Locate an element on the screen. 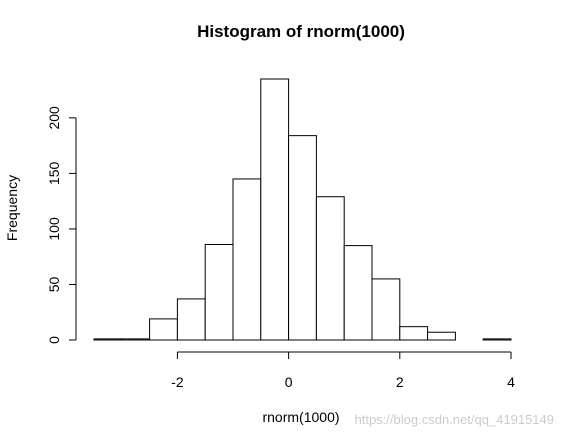  chart-title: Histogram of rnorm(1000) is located at coordinates (301, 31).